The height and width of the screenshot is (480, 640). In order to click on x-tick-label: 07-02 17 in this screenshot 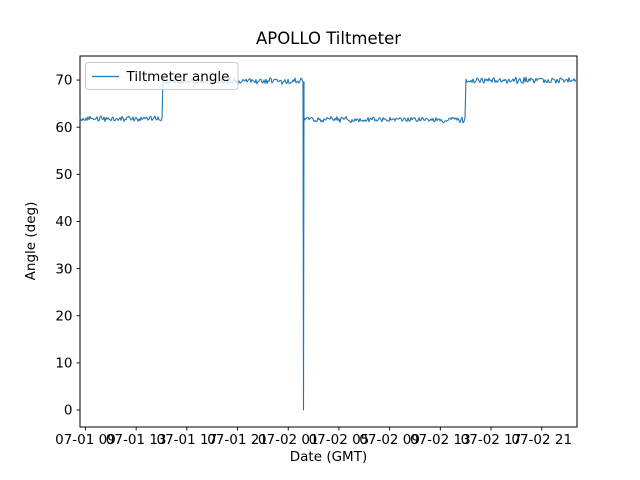, I will do `click(491, 440)`.